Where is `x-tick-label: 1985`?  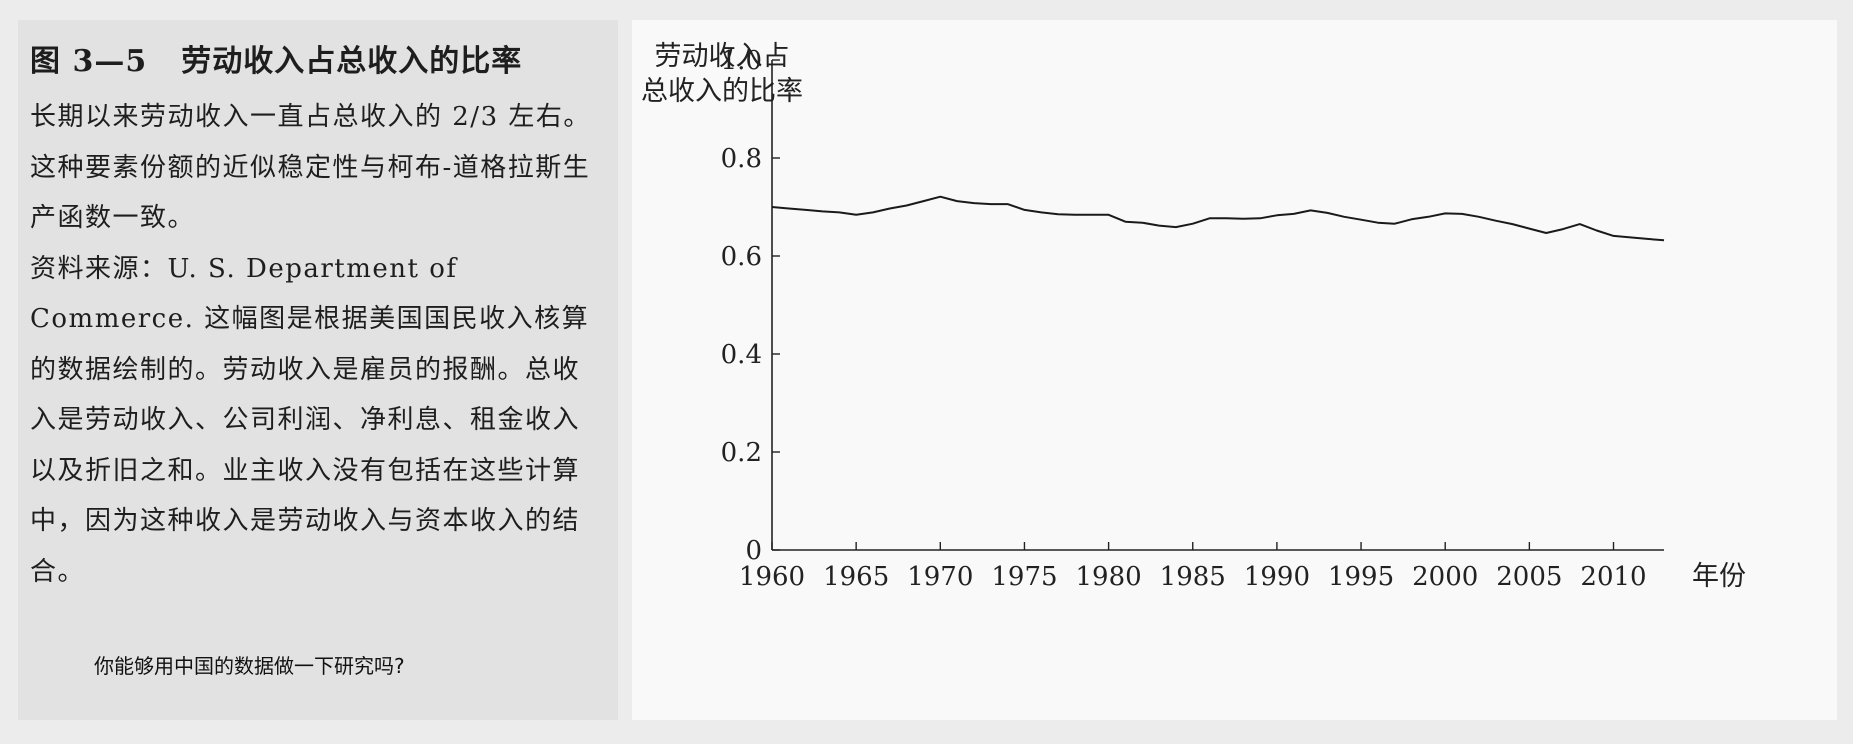 x-tick-label: 1985 is located at coordinates (1193, 577).